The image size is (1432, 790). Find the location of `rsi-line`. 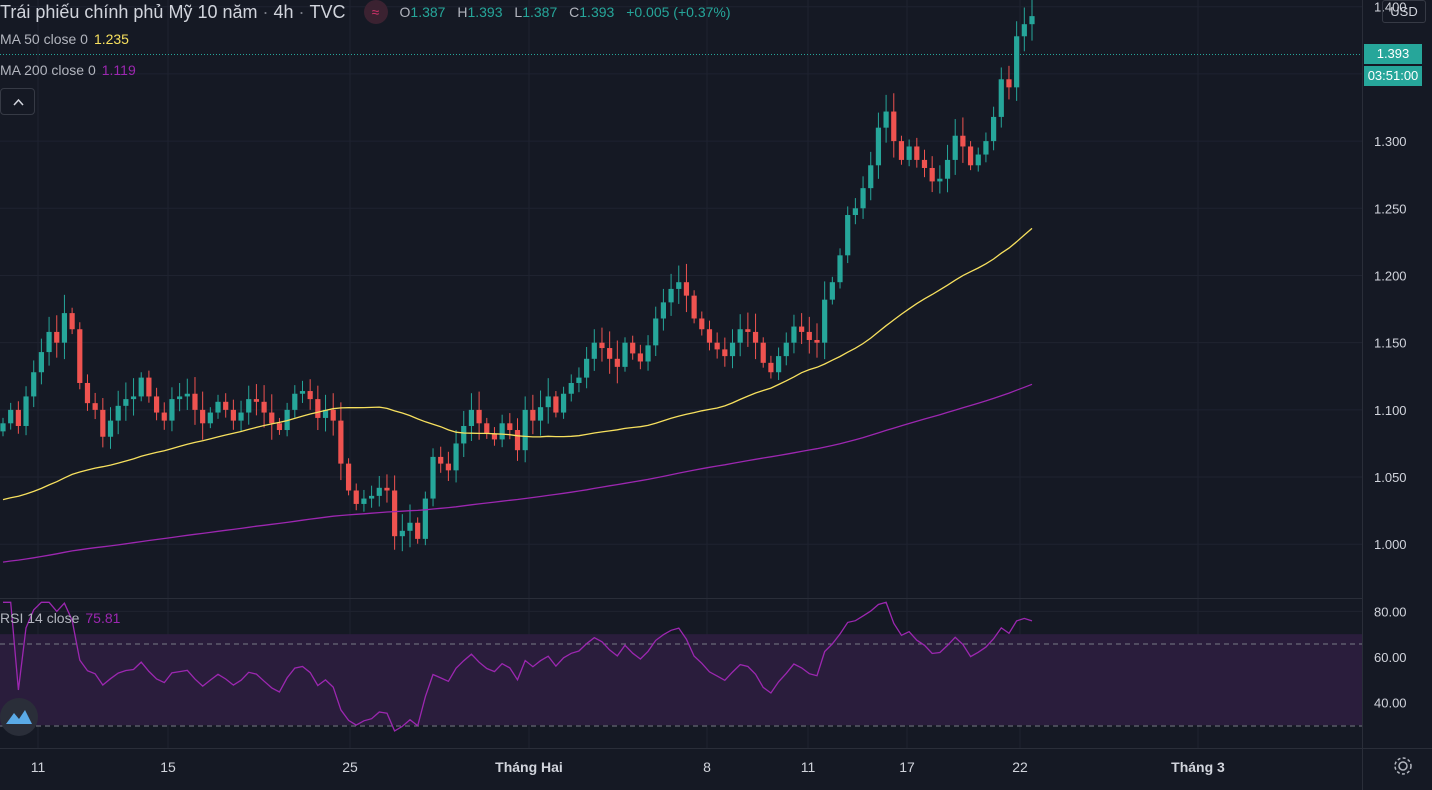

rsi-line is located at coordinates (518, 666).